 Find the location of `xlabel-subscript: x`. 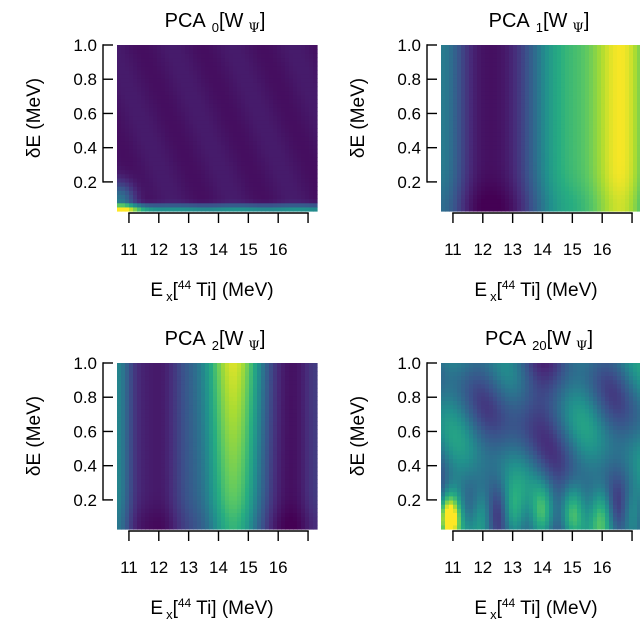

xlabel-subscript: x is located at coordinates (169, 296).